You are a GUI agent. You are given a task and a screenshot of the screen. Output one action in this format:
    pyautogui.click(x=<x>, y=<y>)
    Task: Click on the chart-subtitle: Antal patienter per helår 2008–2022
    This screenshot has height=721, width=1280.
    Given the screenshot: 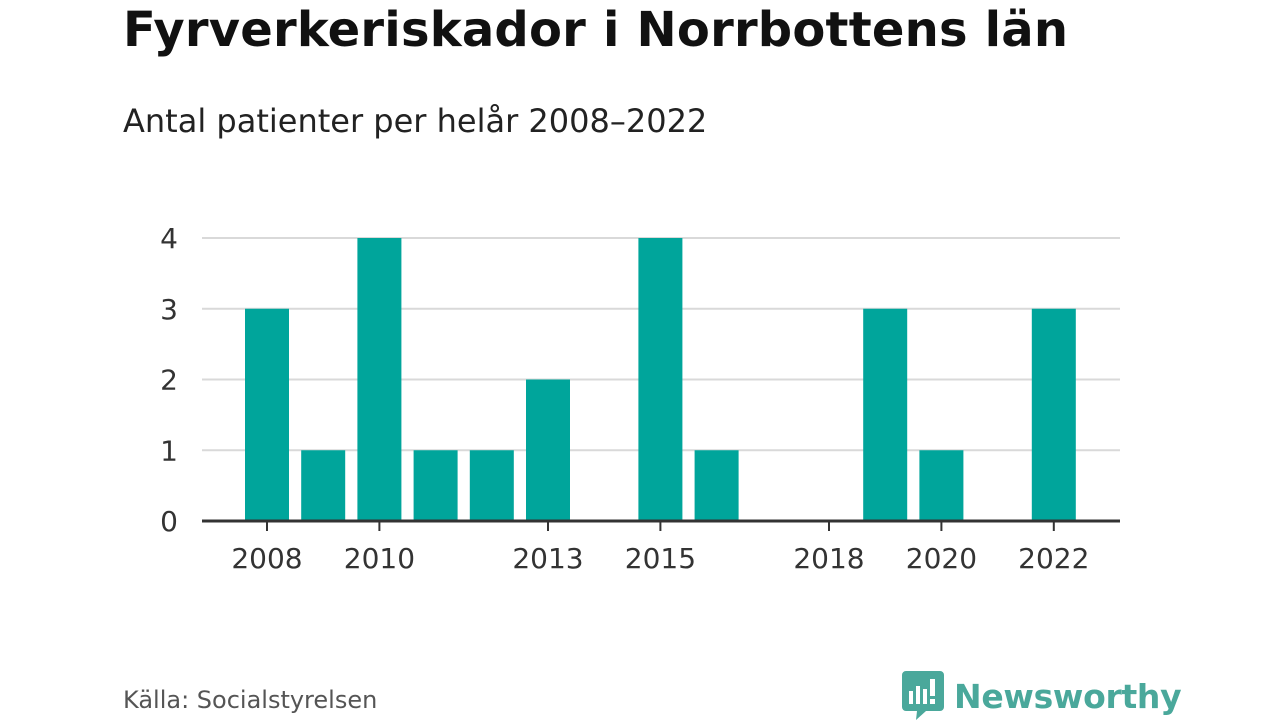 What is the action you would take?
    pyautogui.click(x=415, y=121)
    